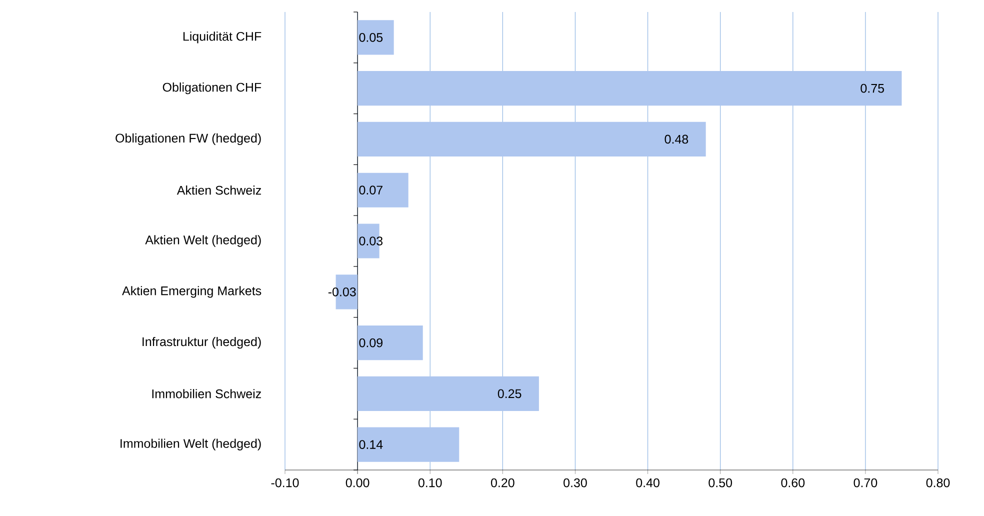 Image resolution: width=984 pixels, height=516 pixels. I want to click on data-label: 0.75, so click(872, 88).